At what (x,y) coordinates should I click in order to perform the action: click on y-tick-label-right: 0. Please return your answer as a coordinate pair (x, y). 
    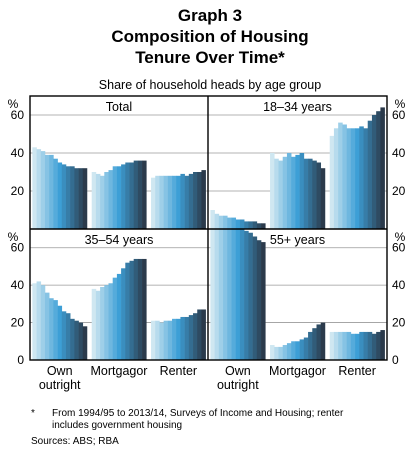
    Looking at the image, I should click on (395, 360).